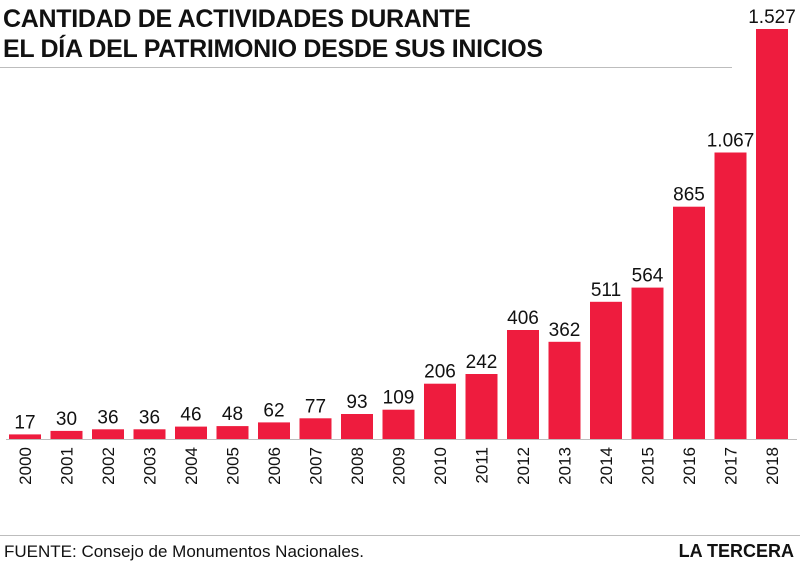  Describe the element at coordinates (274, 430) in the screenshot. I see `bar-2006` at that location.